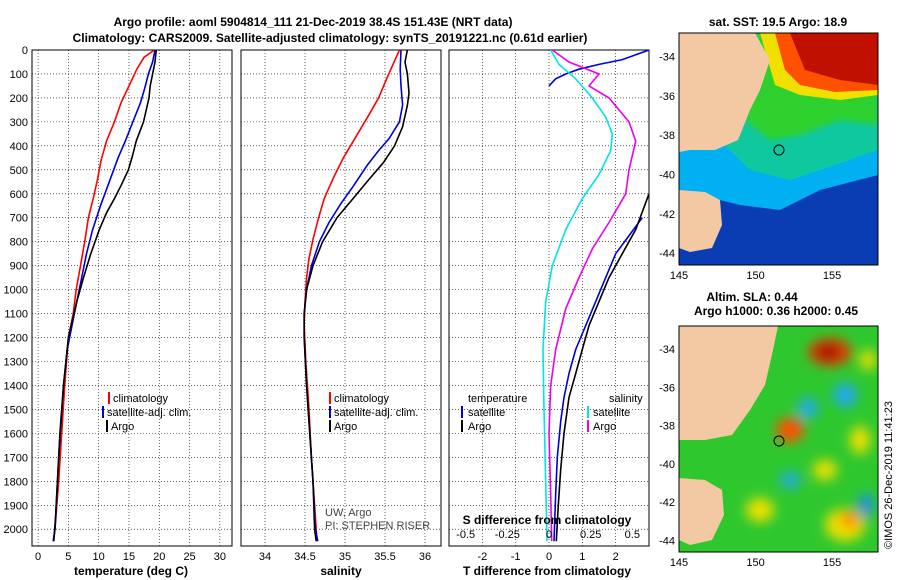 The width and height of the screenshot is (900, 580). I want to click on sst-map-title: sat. SST: 19.5 Argo: 18.9, so click(778, 22).